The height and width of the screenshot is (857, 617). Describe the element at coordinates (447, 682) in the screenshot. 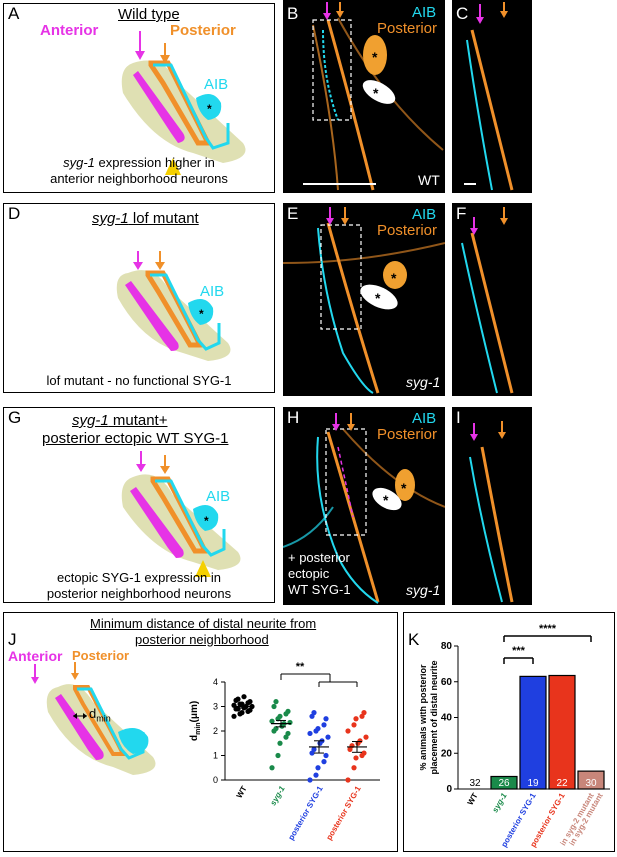

I see `y-tick-label: 60` at that location.